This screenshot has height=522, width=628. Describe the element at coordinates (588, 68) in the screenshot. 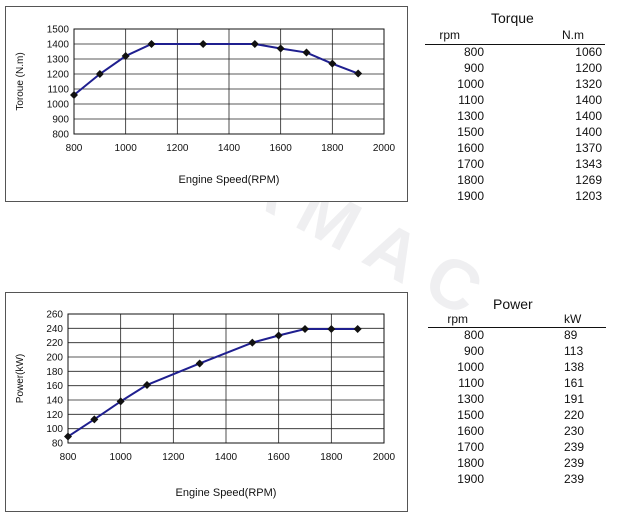

I see `table-cell-value: 1200` at that location.